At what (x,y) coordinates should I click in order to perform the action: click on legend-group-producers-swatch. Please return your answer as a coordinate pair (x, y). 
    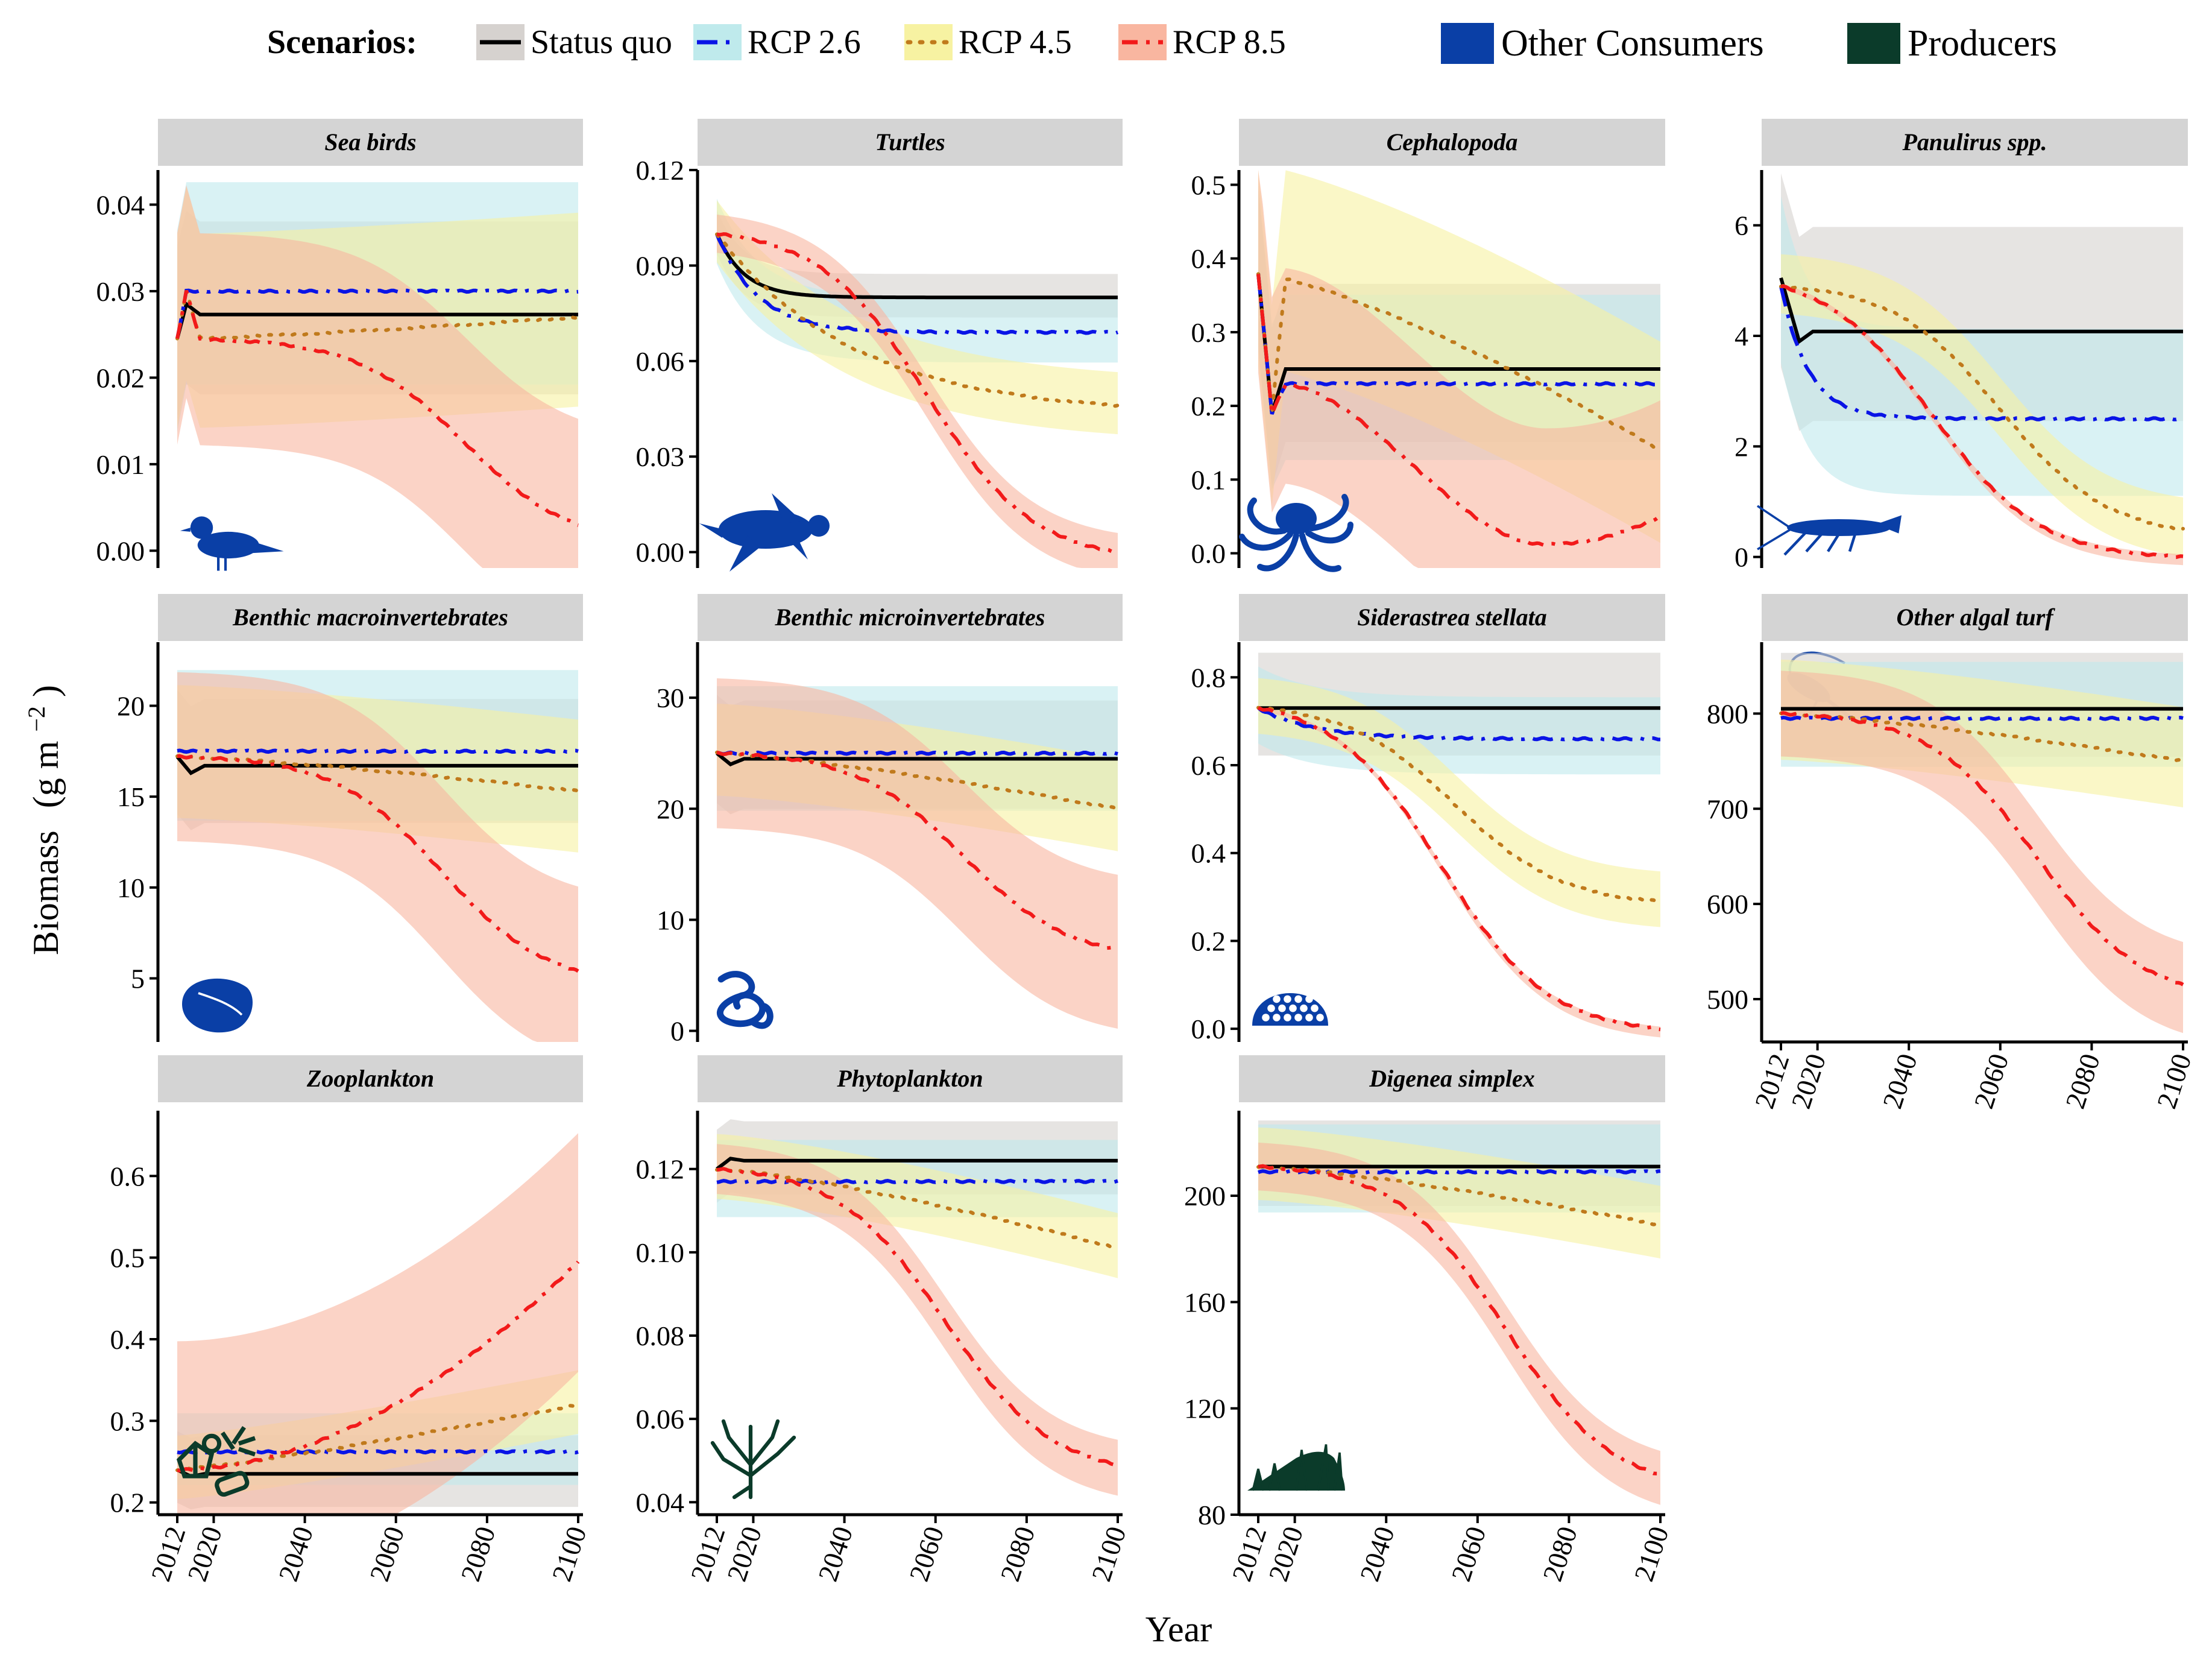
    Looking at the image, I should click on (1873, 43).